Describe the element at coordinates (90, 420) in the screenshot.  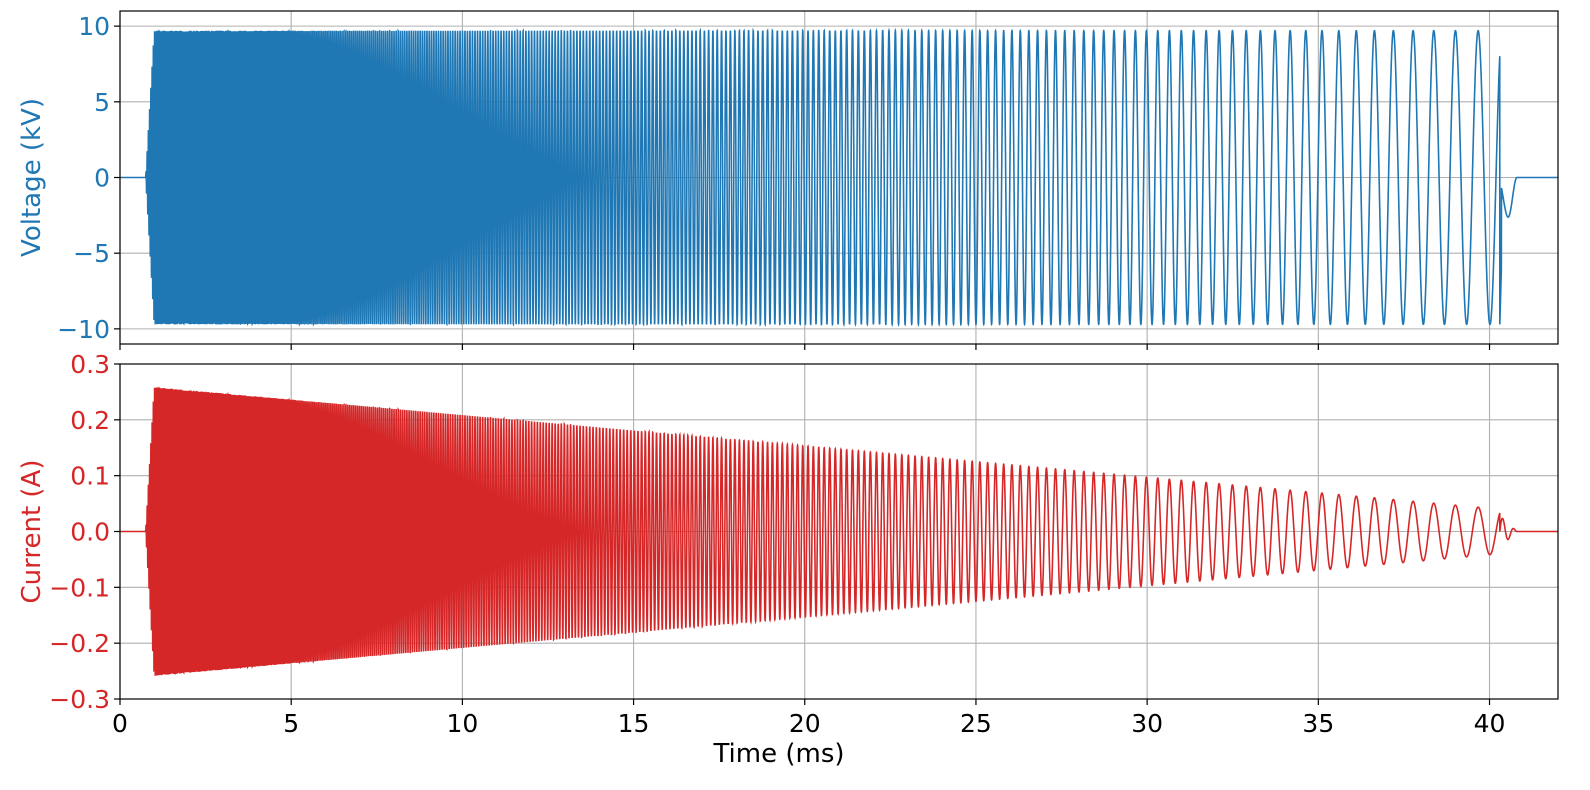
I see `y-tick-label: 0.2` at that location.